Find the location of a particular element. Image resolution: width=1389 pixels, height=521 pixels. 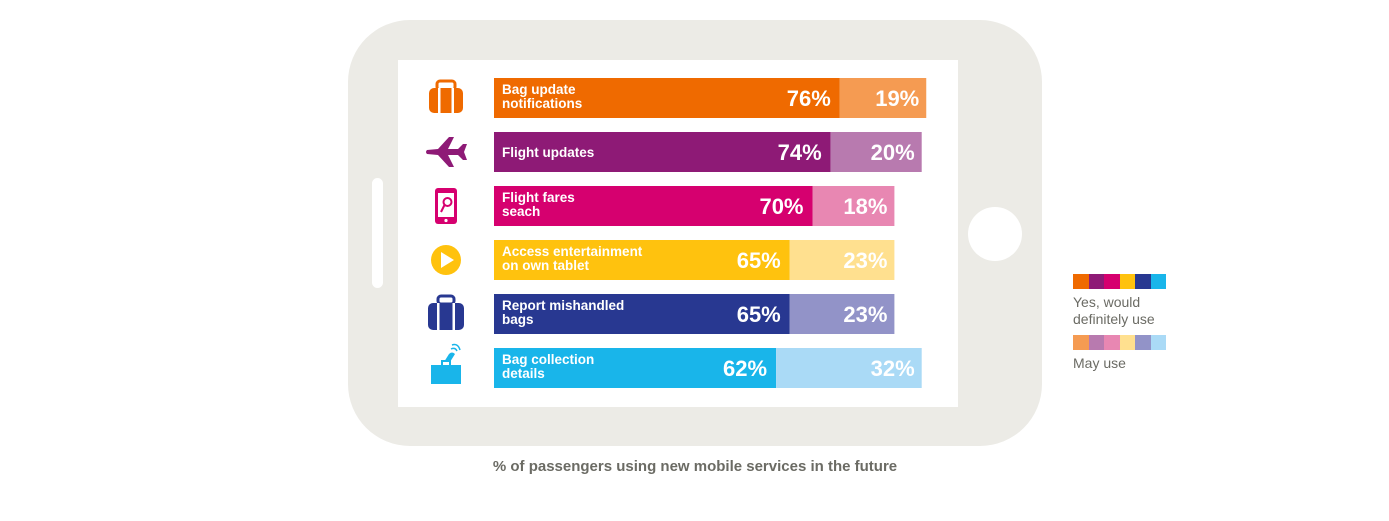

bag-icon is located at coordinates (446, 312).